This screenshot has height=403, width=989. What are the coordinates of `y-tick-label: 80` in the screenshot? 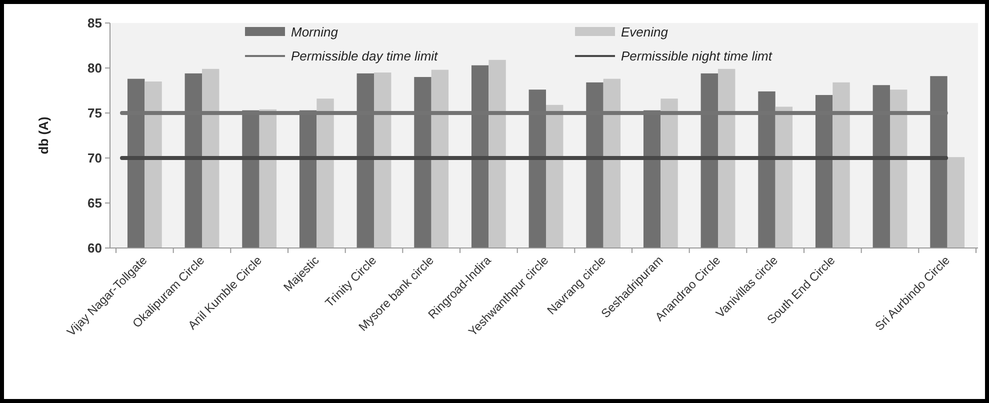 It's located at (95, 68).